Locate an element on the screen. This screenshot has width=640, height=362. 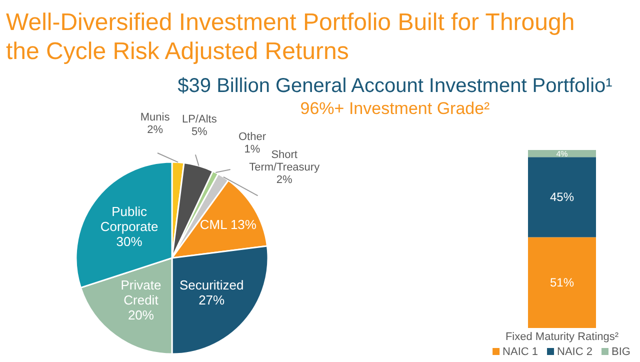
text: $39 Billion General Account Investment Portfolio¹ is located at coordinates (395, 86).